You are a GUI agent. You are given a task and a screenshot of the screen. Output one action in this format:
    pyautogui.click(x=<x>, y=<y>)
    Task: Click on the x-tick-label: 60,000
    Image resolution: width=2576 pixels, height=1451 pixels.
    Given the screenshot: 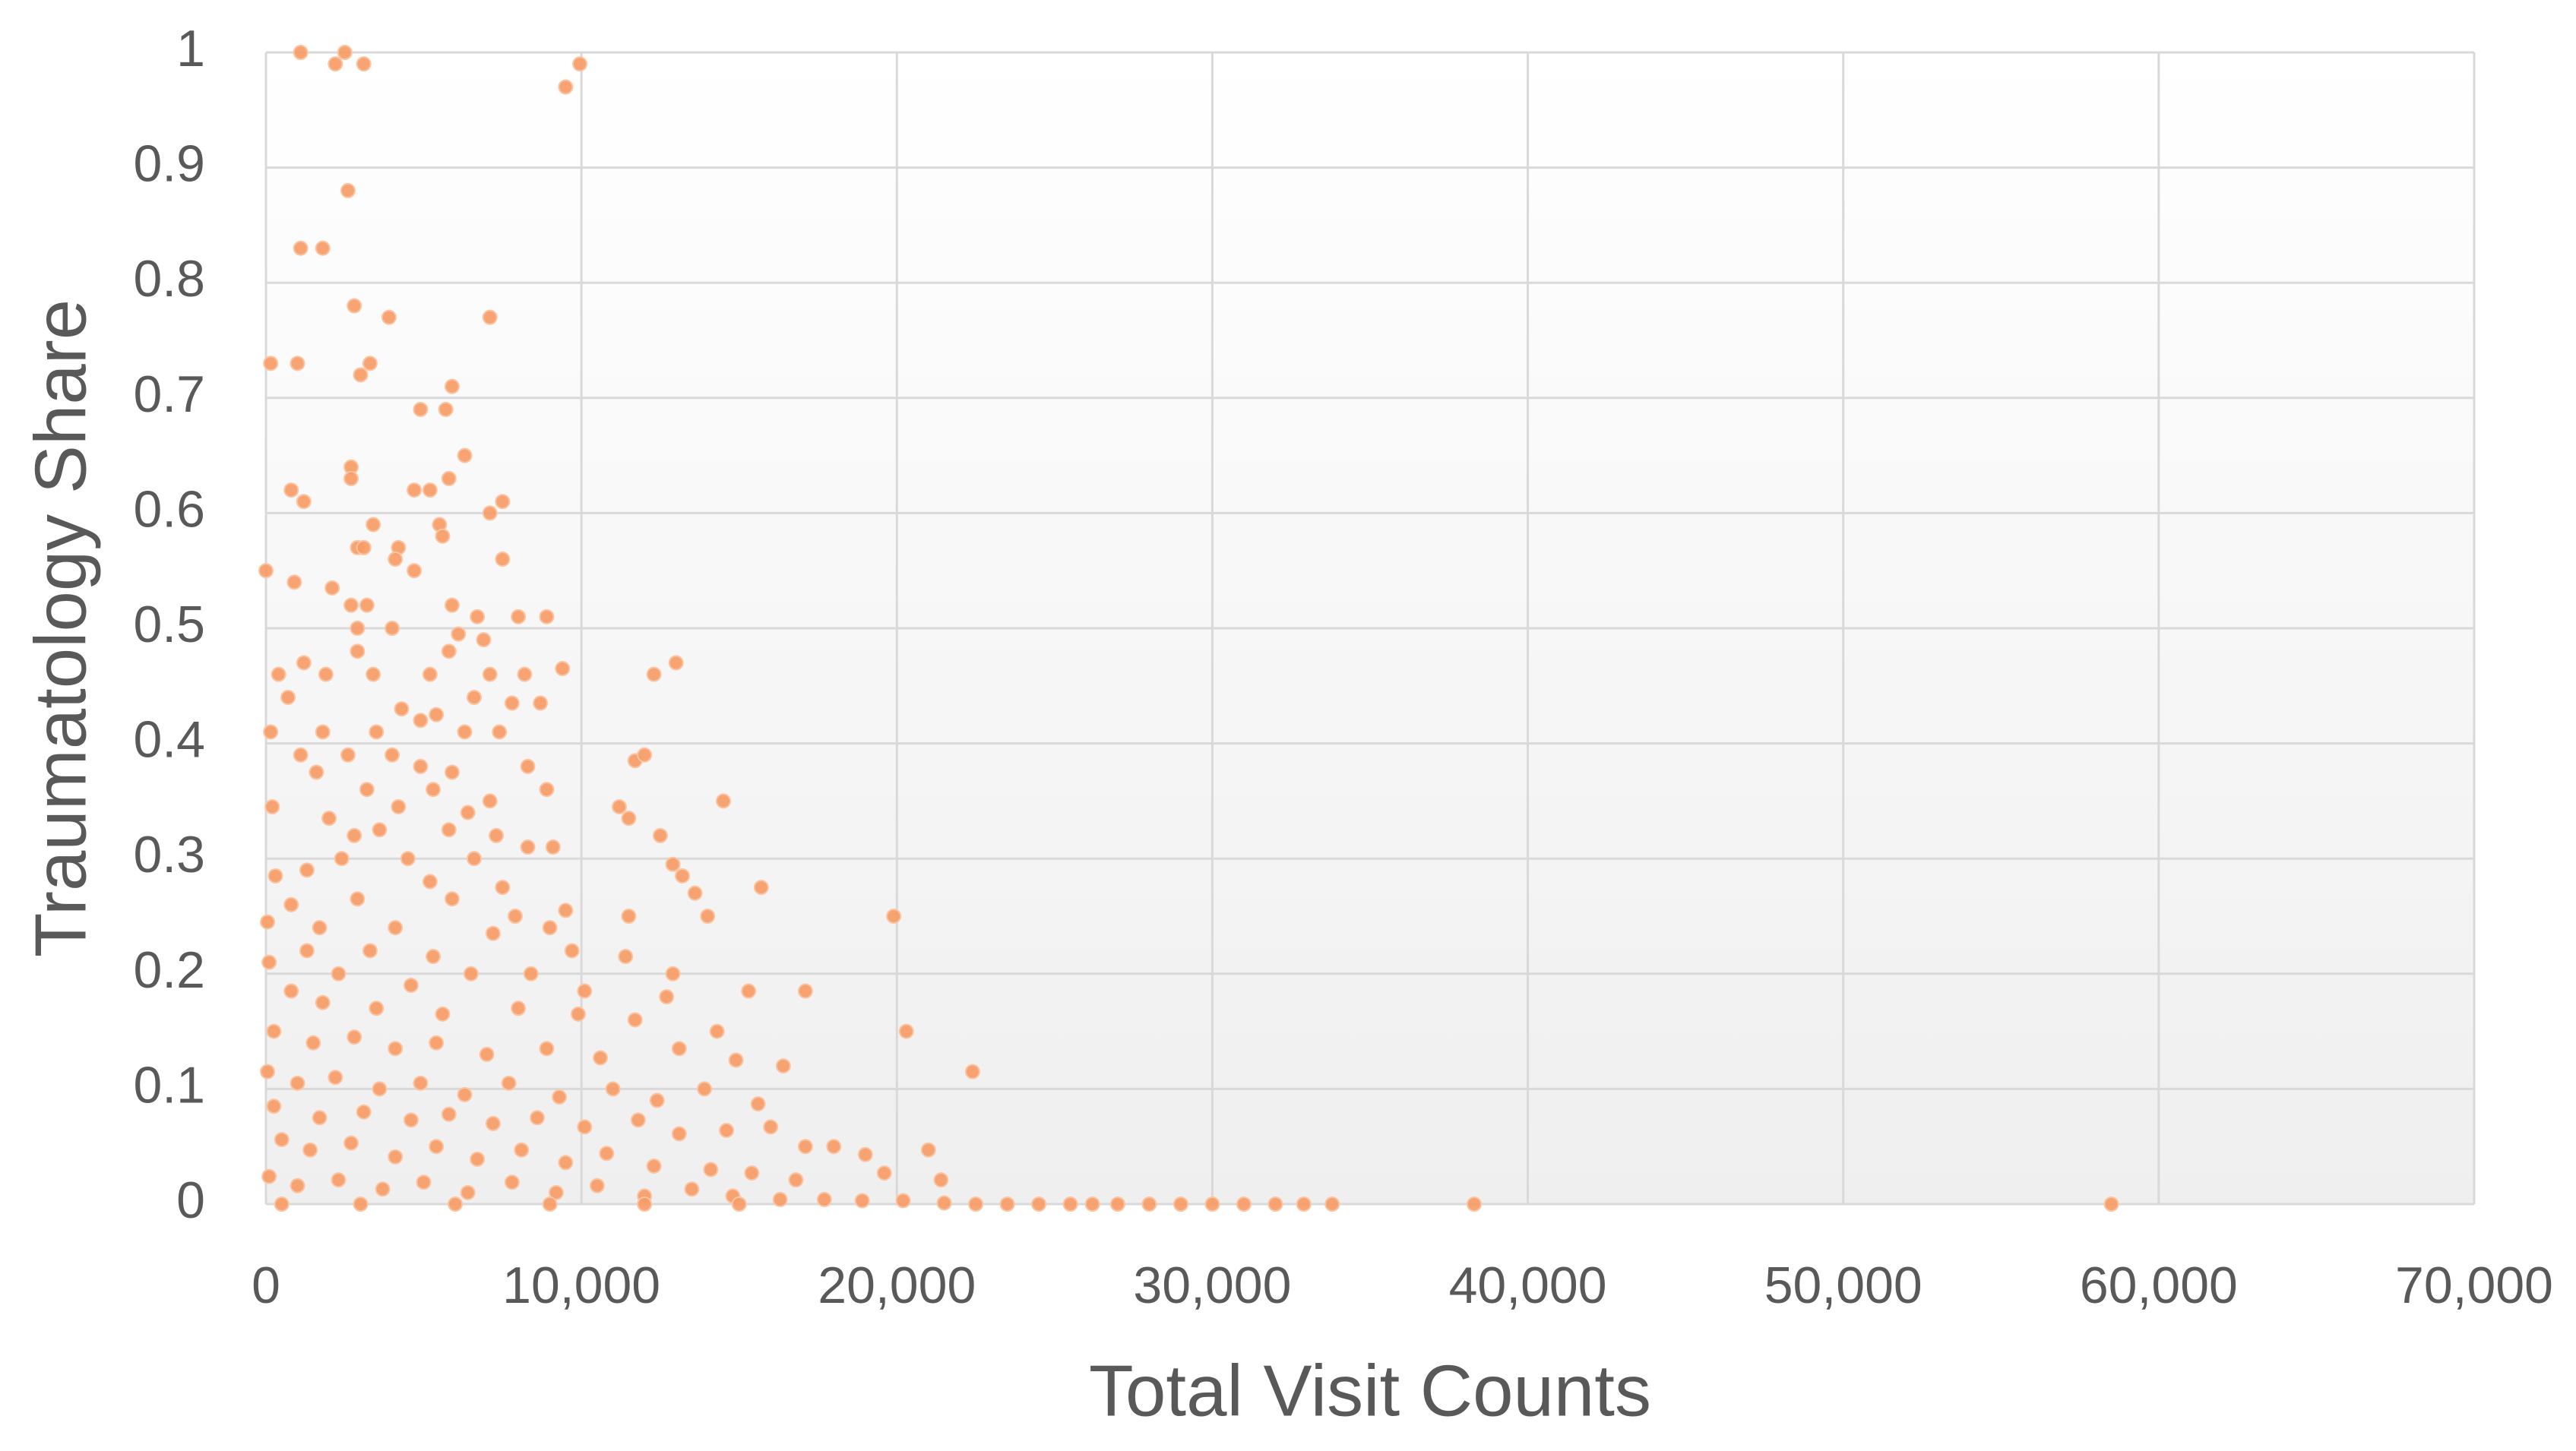 What is the action you would take?
    pyautogui.click(x=2159, y=1285)
    